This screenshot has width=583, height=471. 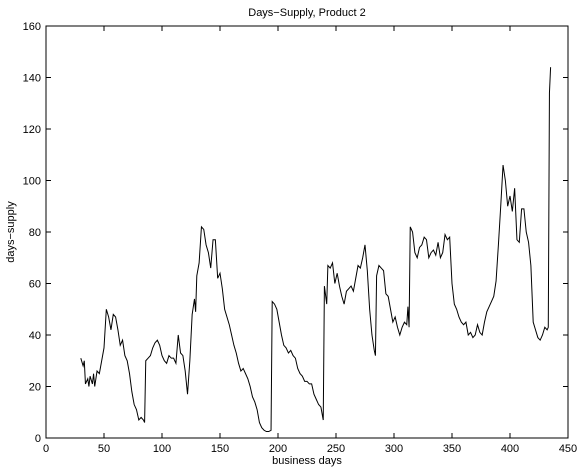 What do you see at coordinates (35, 285) in the screenshot?
I see `y-tick-label: 60` at bounding box center [35, 285].